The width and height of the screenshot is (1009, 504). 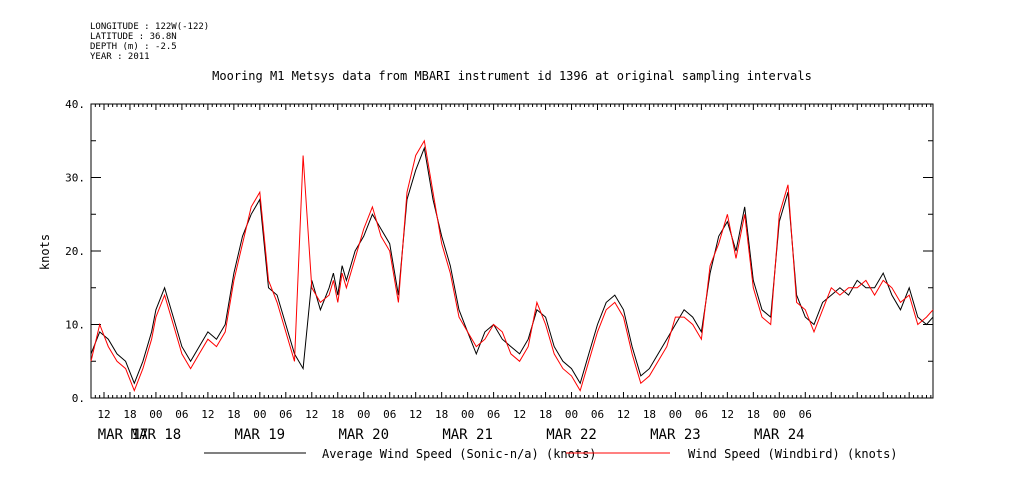 I want to click on year-label: YEAR : 2011, so click(x=120, y=57).